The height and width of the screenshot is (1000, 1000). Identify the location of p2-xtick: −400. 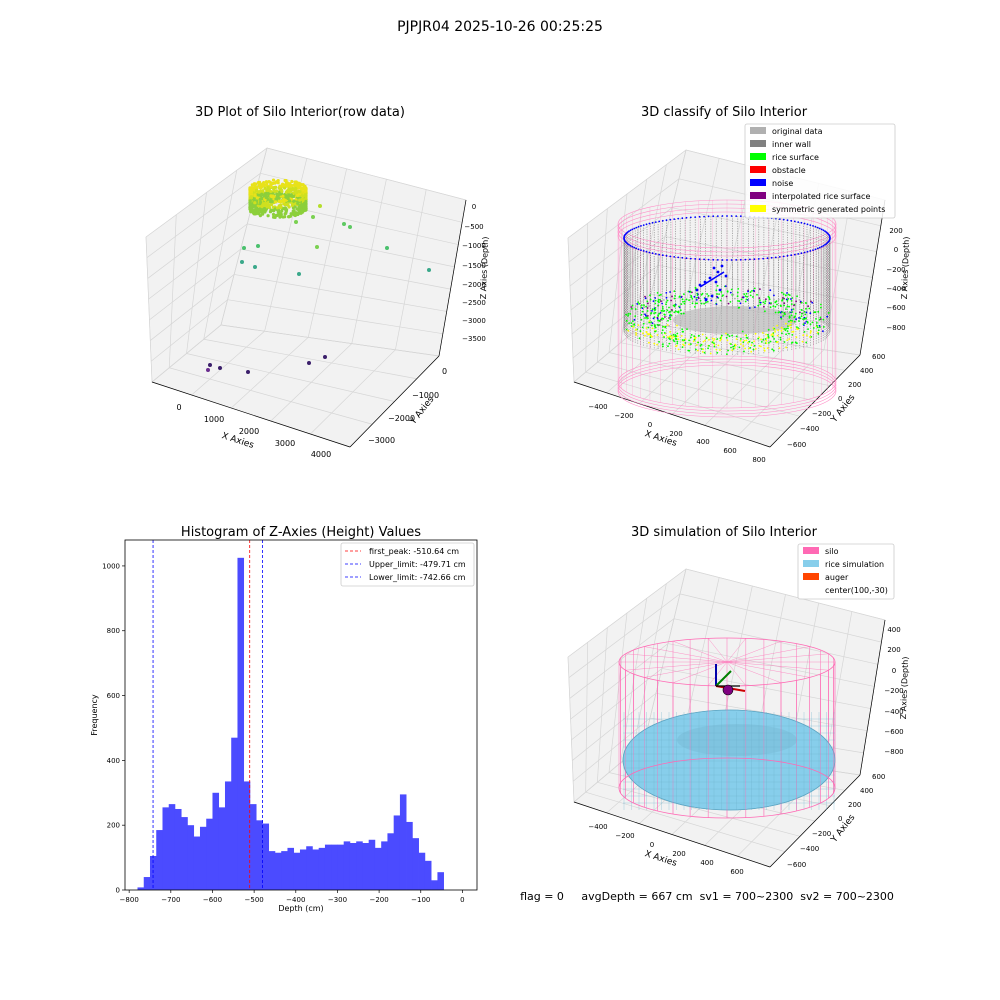
(597, 407).